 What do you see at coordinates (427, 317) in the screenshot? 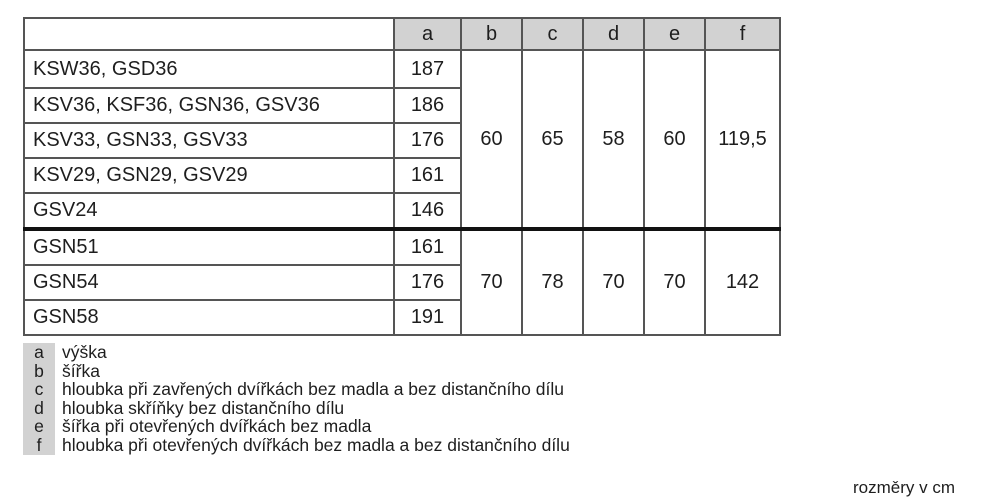
I see `a-cell: 191` at bounding box center [427, 317].